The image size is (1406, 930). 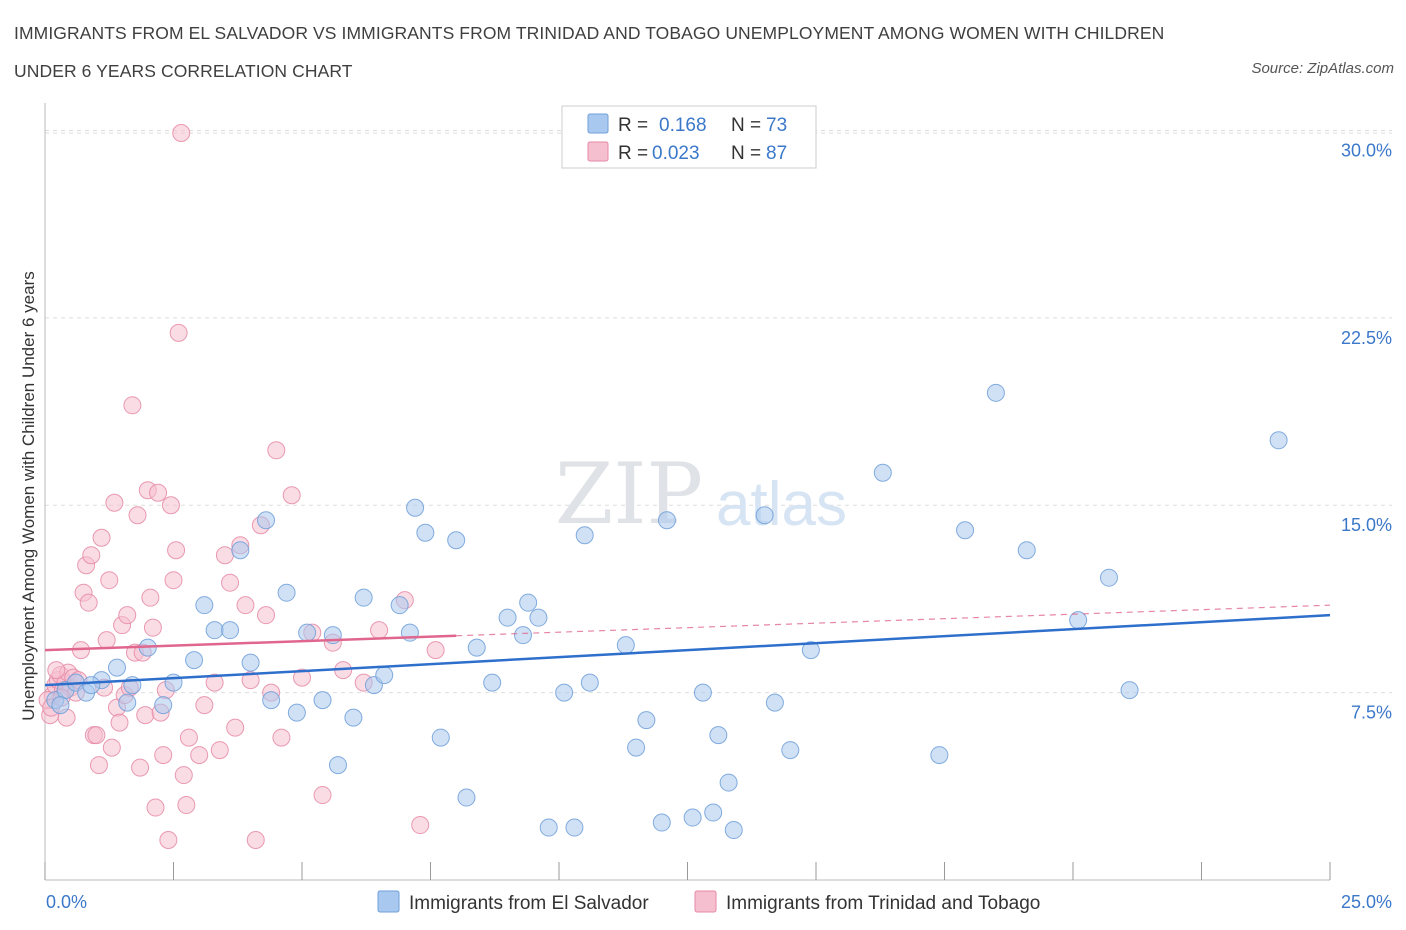 What do you see at coordinates (529, 903) in the screenshot?
I see `legend-label-el-salvador: Immigrants from El Salvador` at bounding box center [529, 903].